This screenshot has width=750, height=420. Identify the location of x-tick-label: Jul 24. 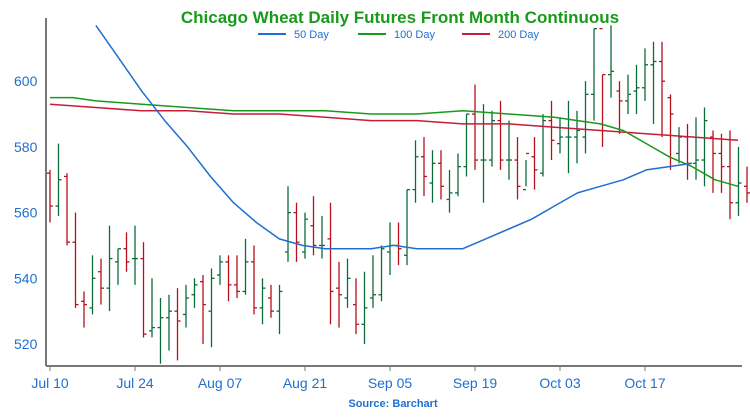
(135, 383).